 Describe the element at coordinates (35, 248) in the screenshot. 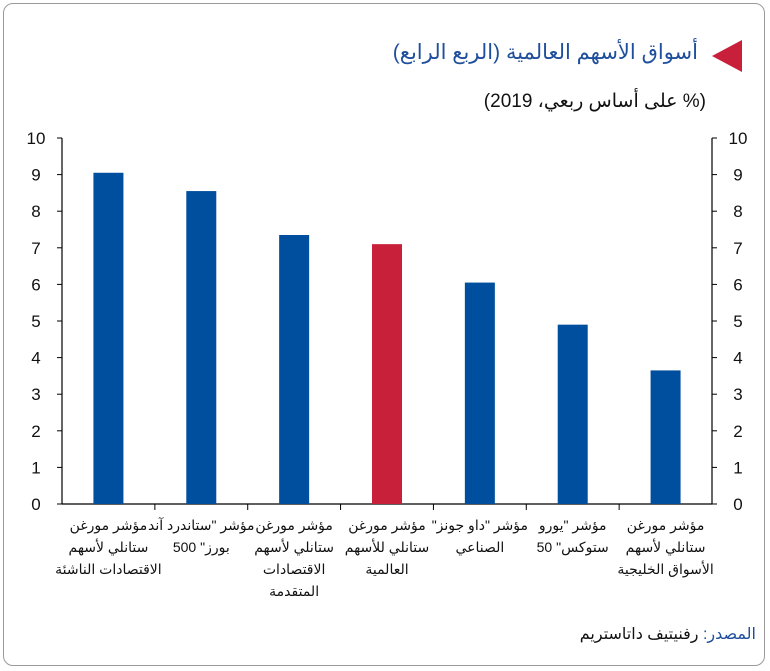

I see `y-tick-label-left: 7` at that location.